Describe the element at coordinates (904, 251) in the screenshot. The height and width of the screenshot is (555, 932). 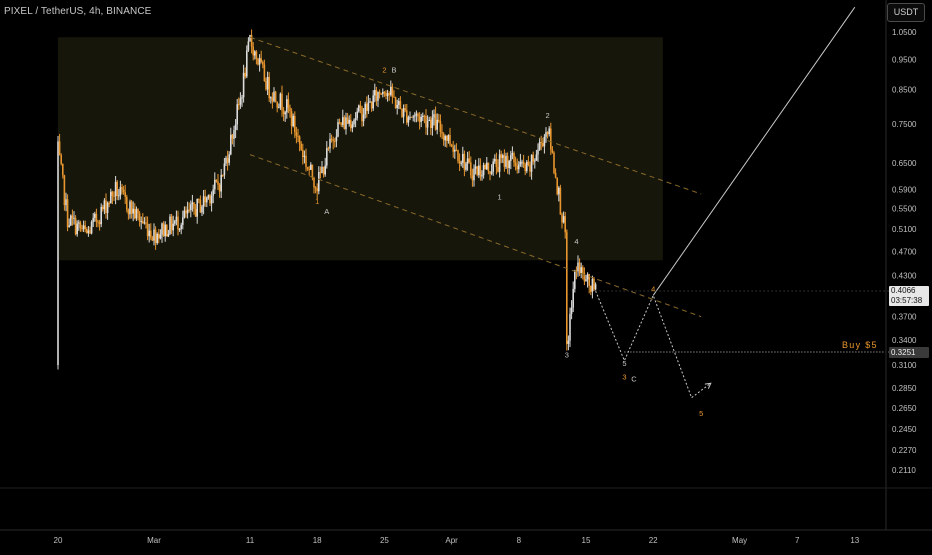
I see `y-tick-label: 0.4700` at that location.